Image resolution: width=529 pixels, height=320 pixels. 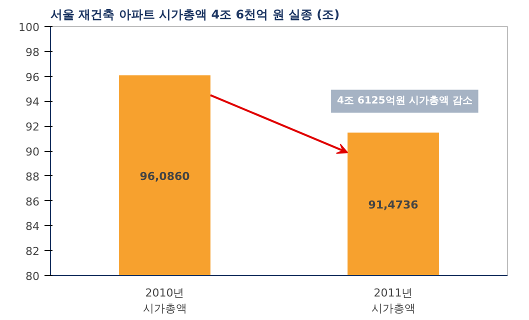 I want to click on y-tick-label: 94, so click(x=33, y=102).